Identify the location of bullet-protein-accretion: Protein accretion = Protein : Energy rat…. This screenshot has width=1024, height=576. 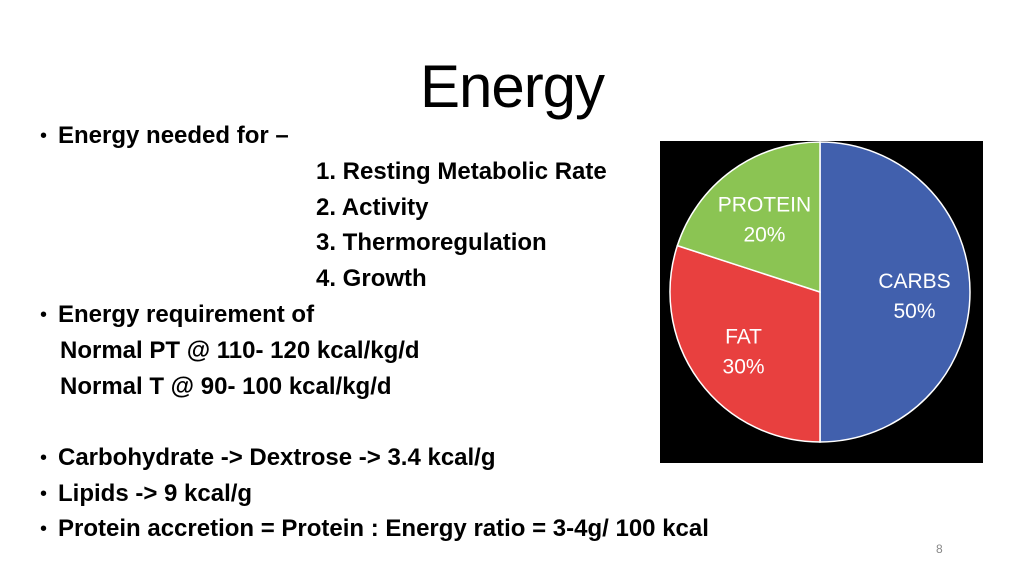
(383, 528).